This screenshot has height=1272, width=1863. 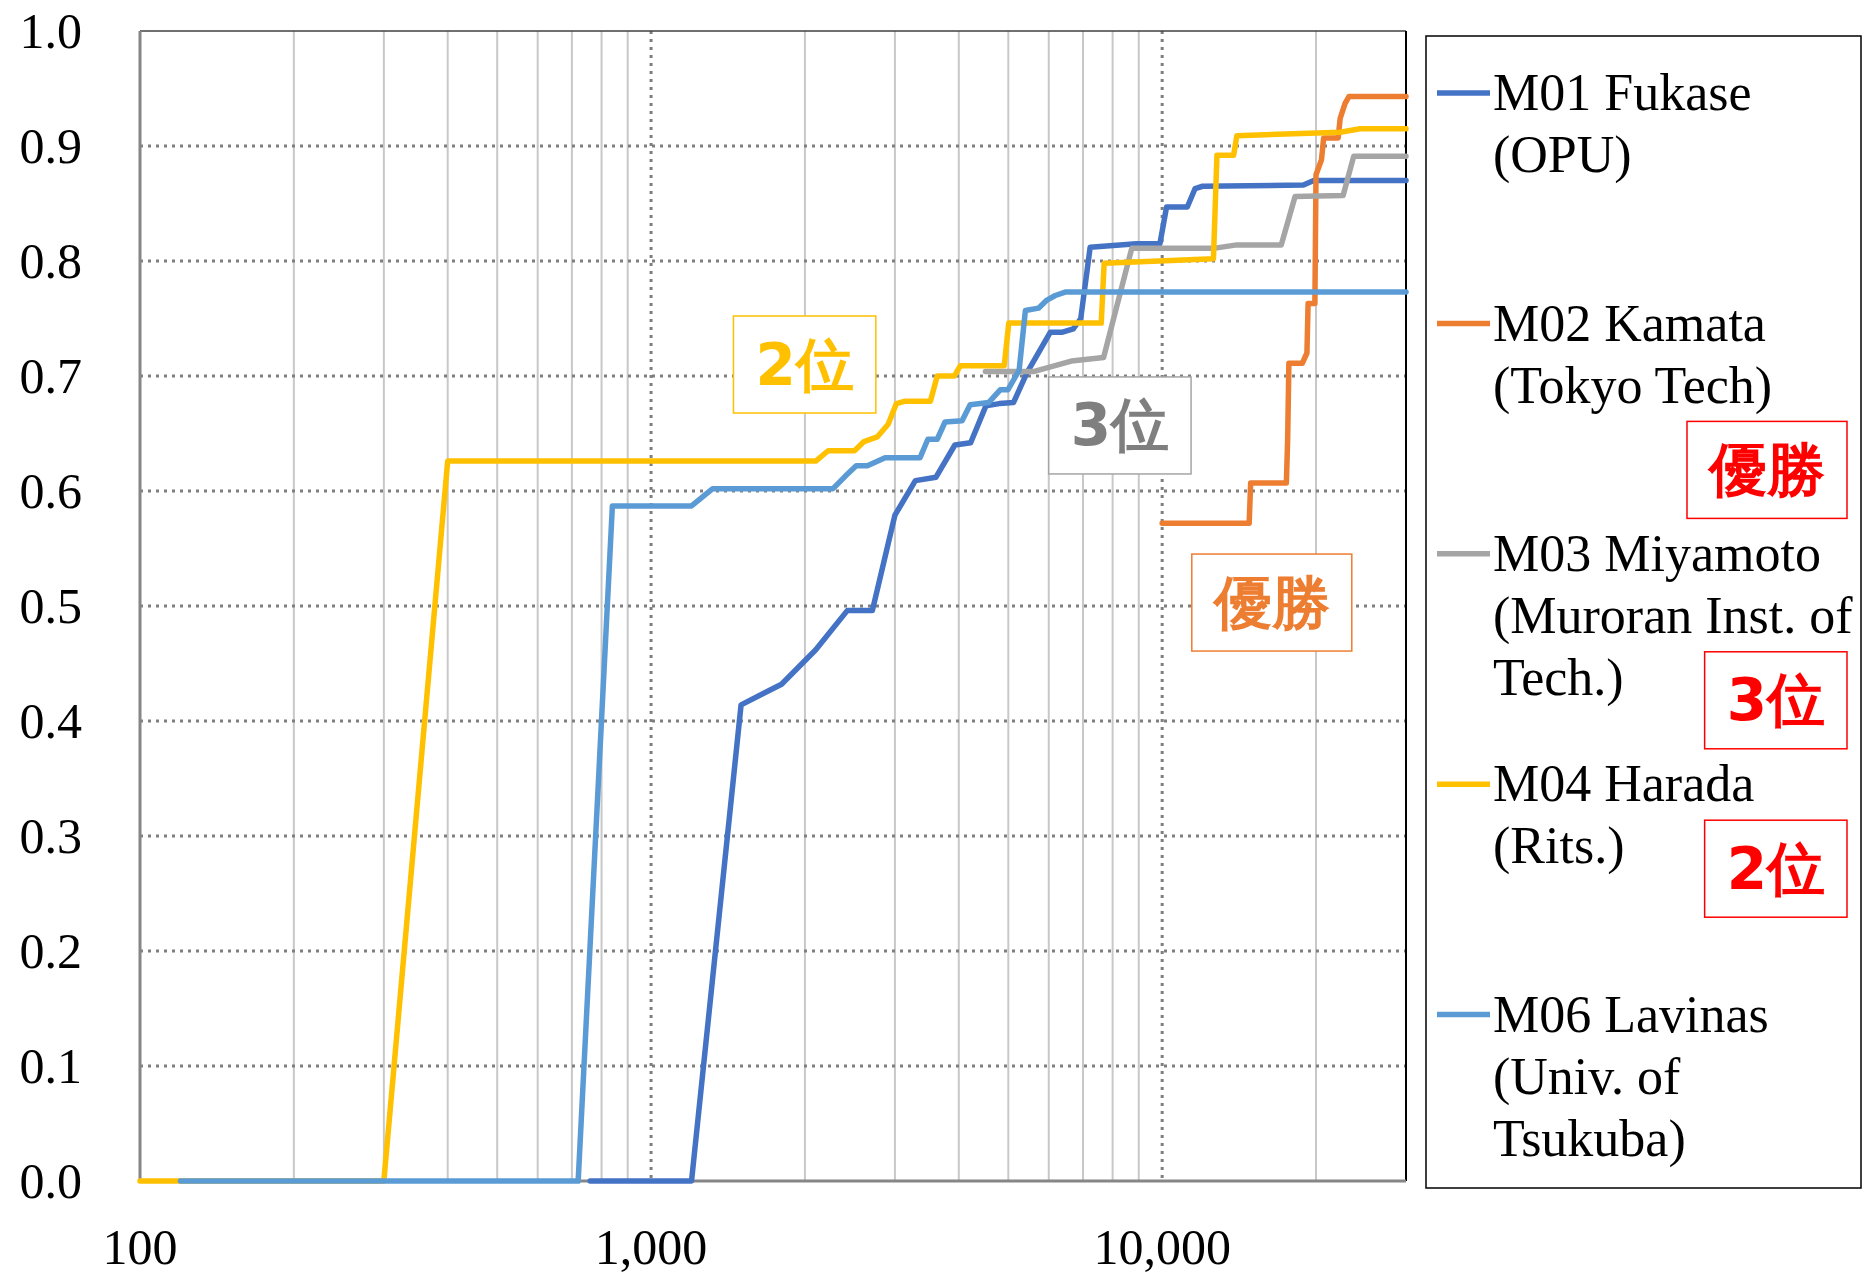 I want to click on y-tick-label: 0.7, so click(x=50, y=376).